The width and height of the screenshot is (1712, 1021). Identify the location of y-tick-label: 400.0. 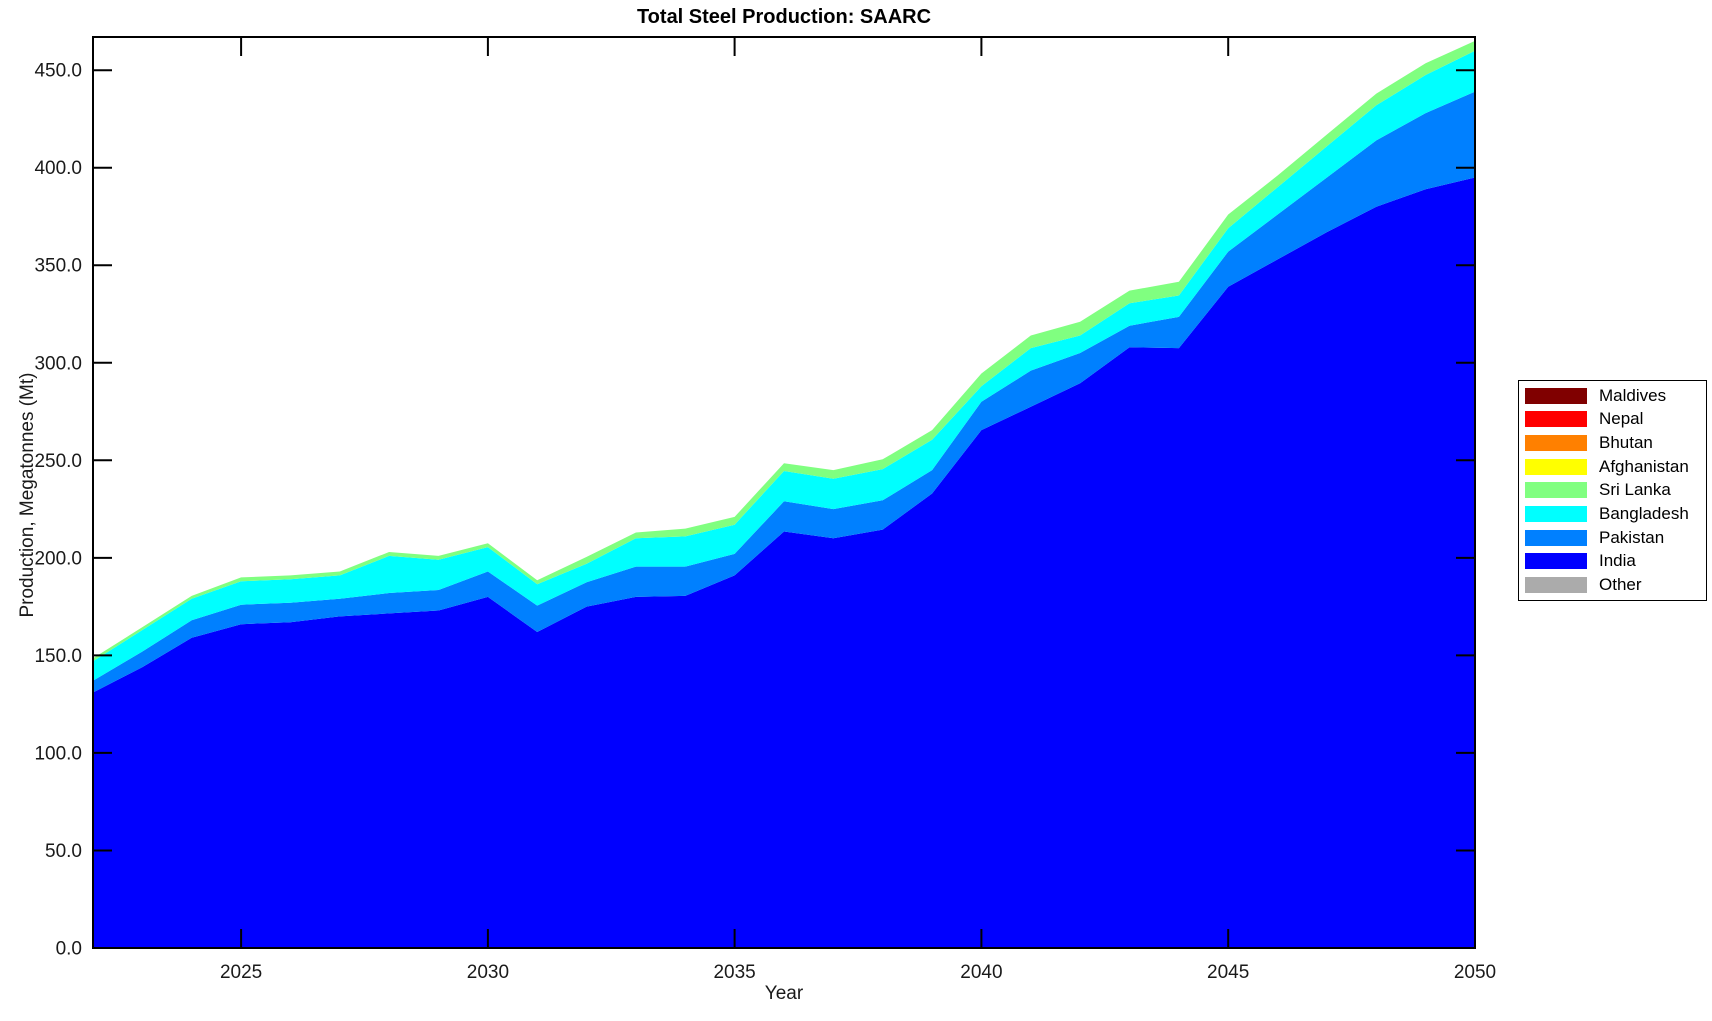
(58, 168).